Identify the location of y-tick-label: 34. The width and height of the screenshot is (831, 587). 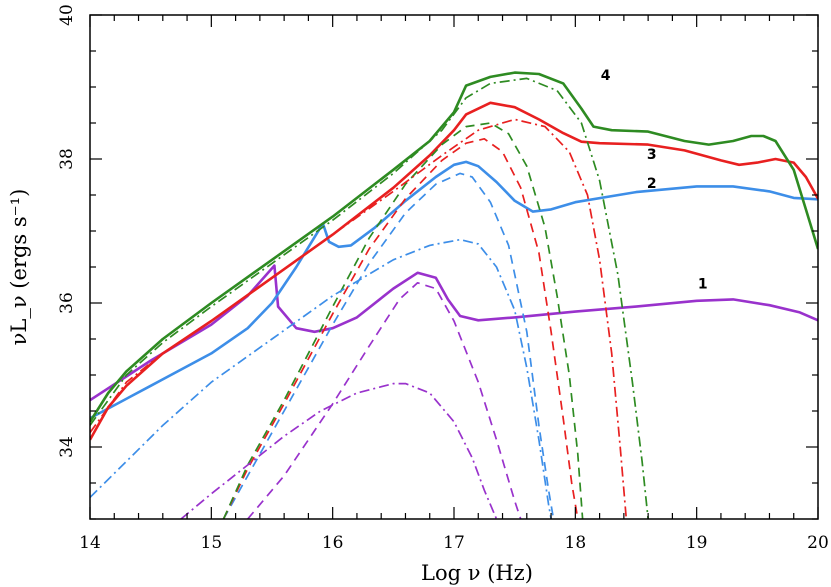
(67, 447).